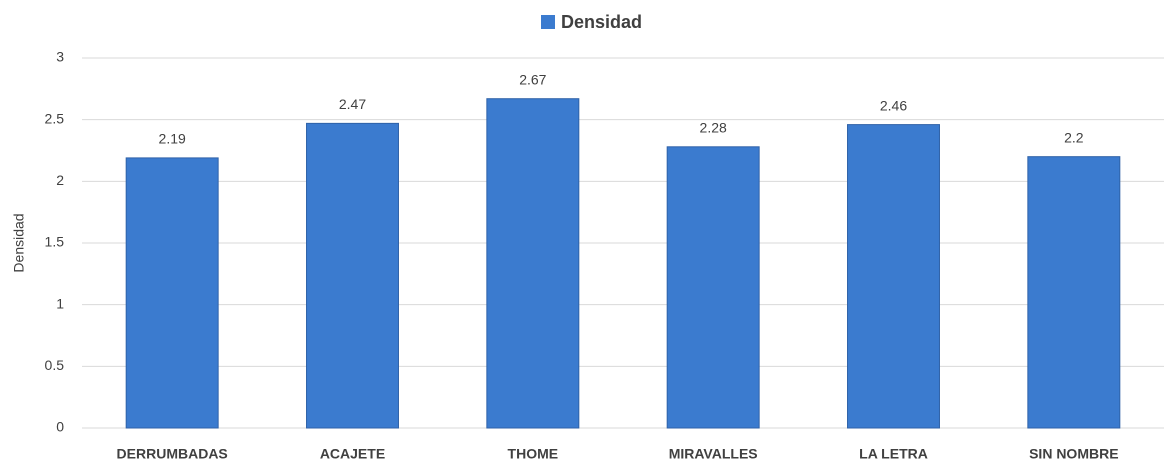  Describe the element at coordinates (19, 242) in the screenshot. I see `y-axis-label: Densidad` at that location.